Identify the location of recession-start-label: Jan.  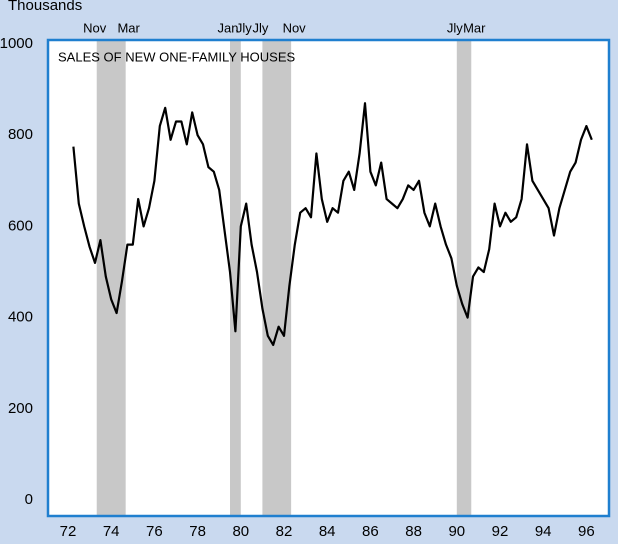
(228, 27).